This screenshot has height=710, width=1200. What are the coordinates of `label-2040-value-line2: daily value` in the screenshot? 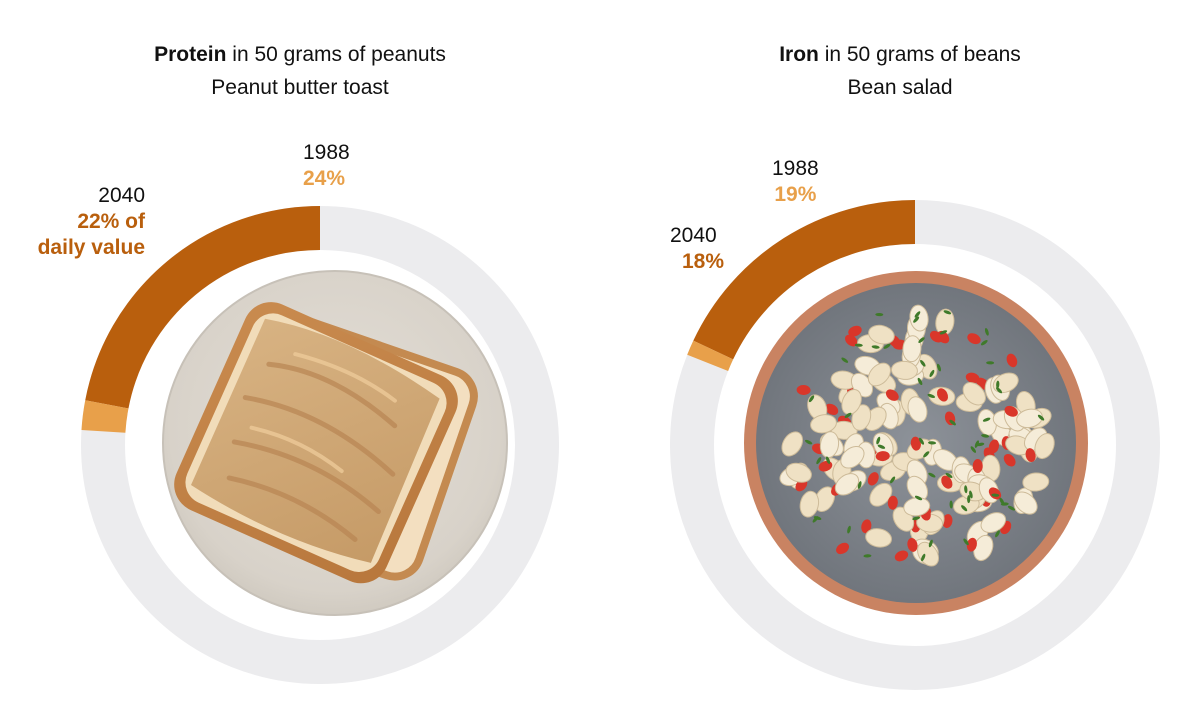 It's located at (91, 247).